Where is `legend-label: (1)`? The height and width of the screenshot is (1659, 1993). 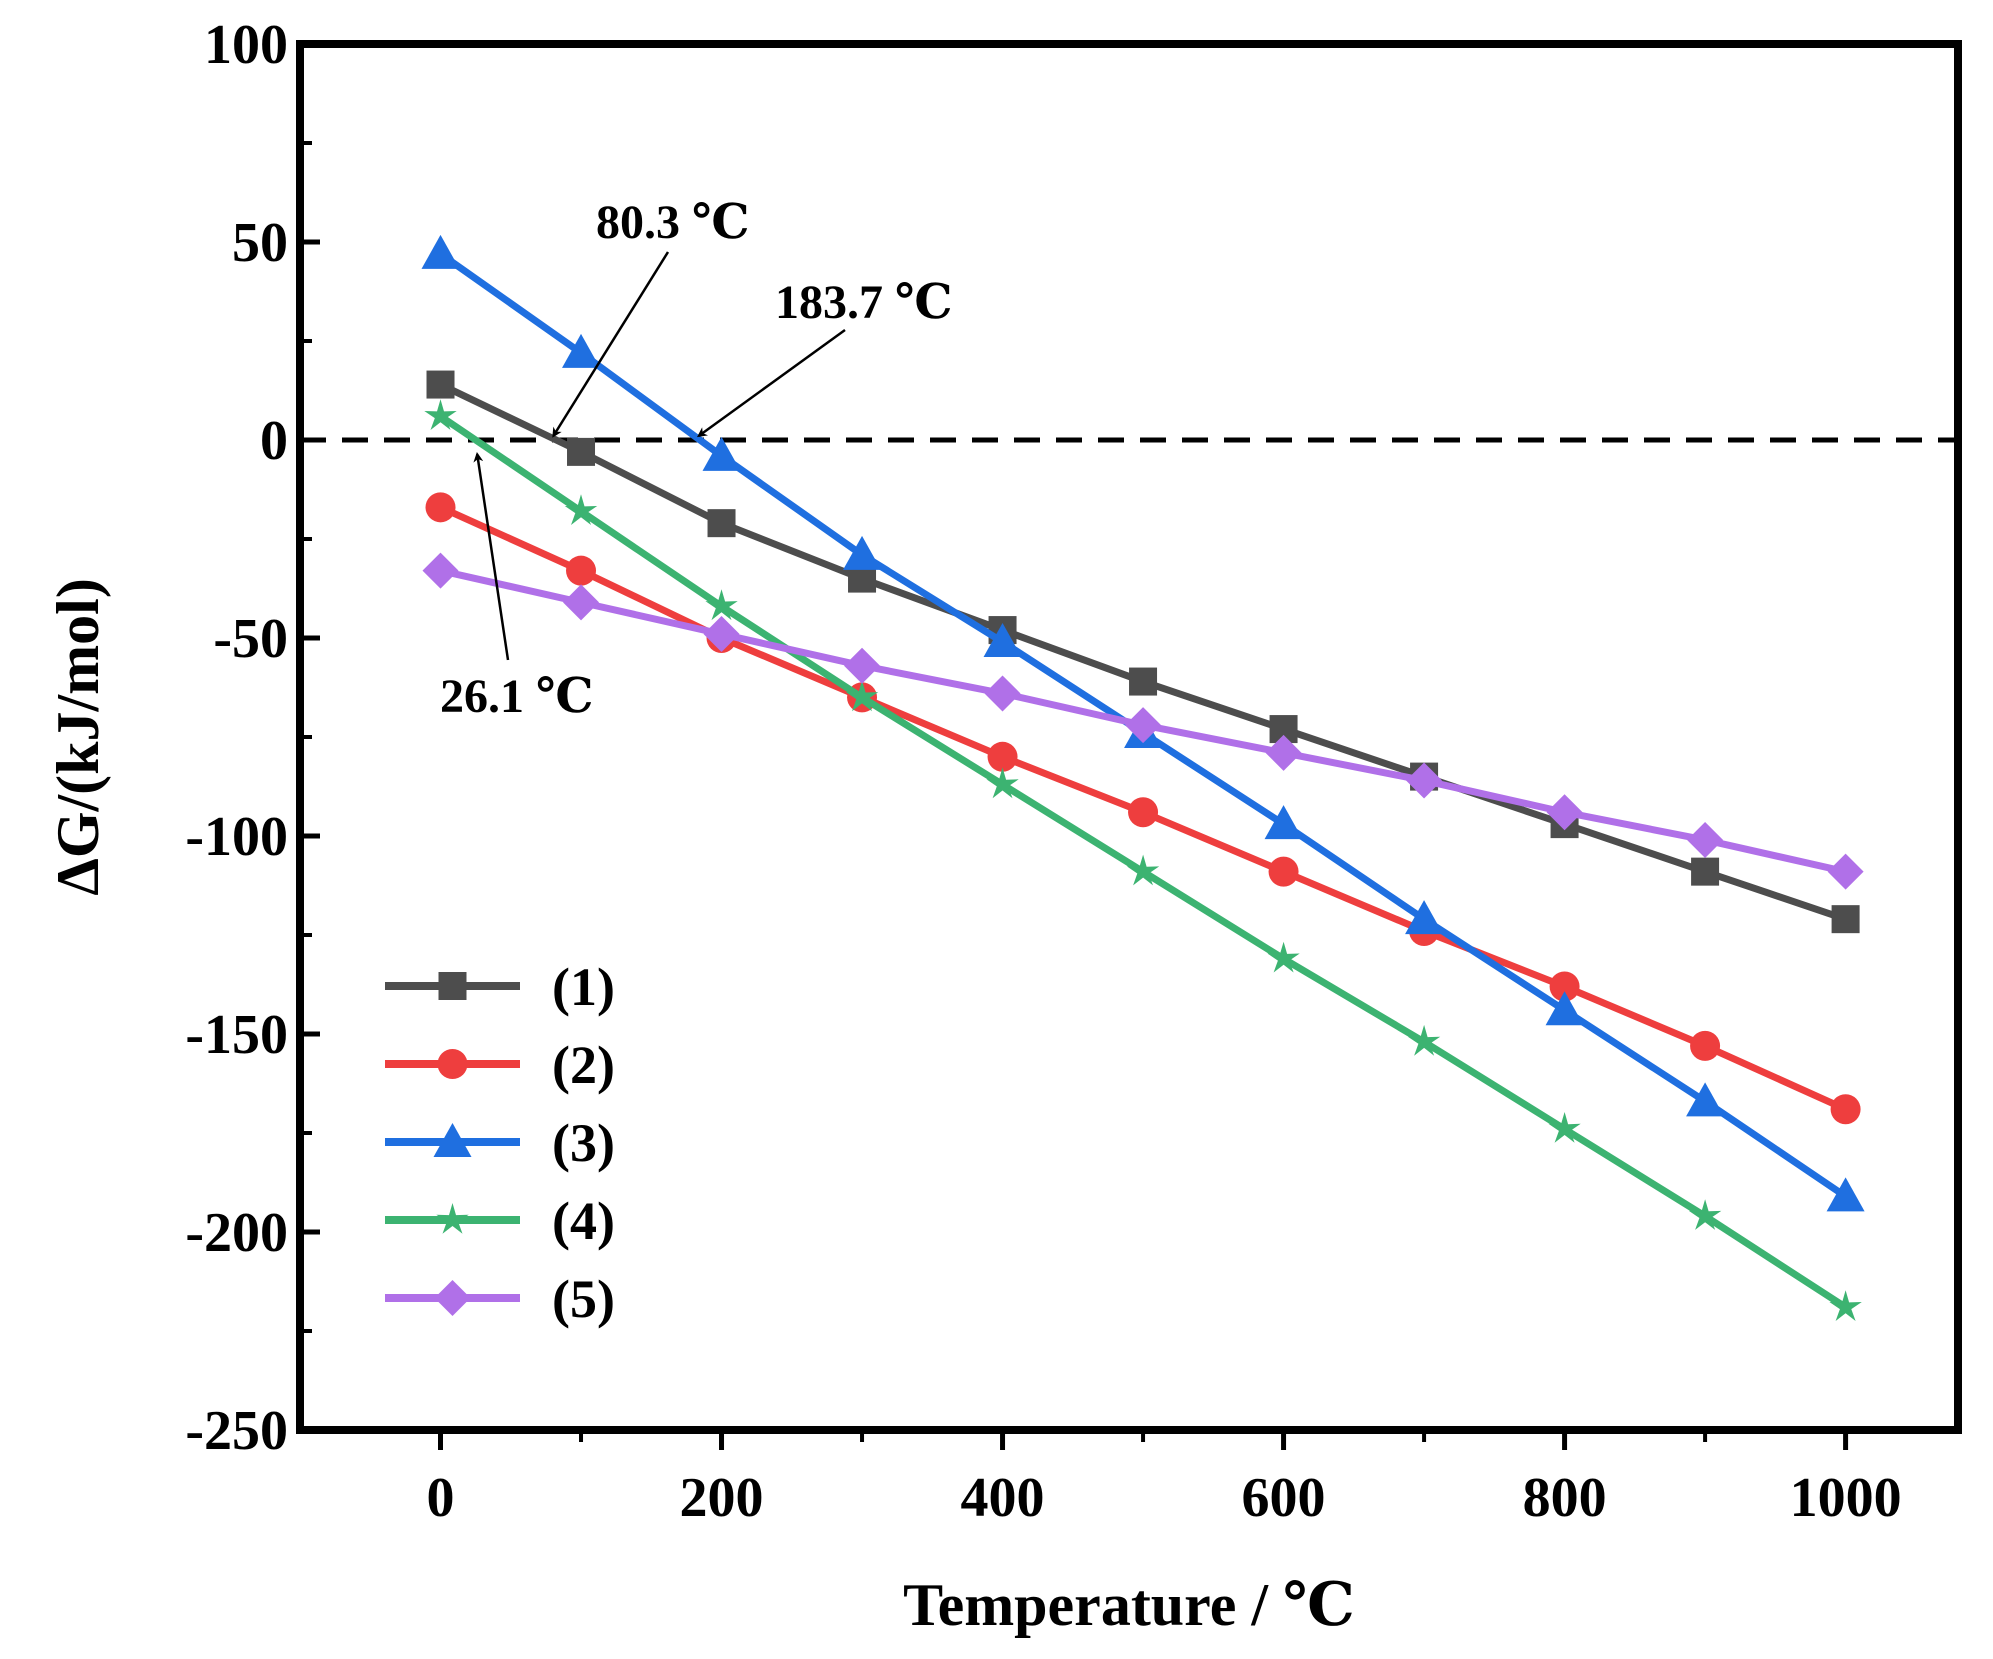 legend-label: (1) is located at coordinates (583, 987).